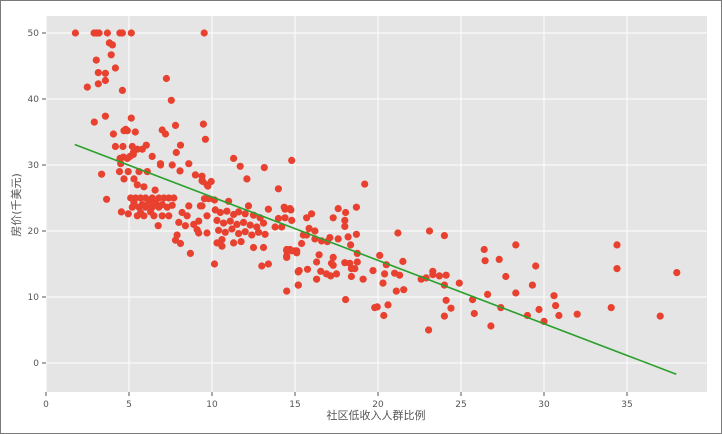 This screenshot has height=434, width=722. What do you see at coordinates (294, 405) in the screenshot?
I see `x-tick-label: 15` at bounding box center [294, 405].